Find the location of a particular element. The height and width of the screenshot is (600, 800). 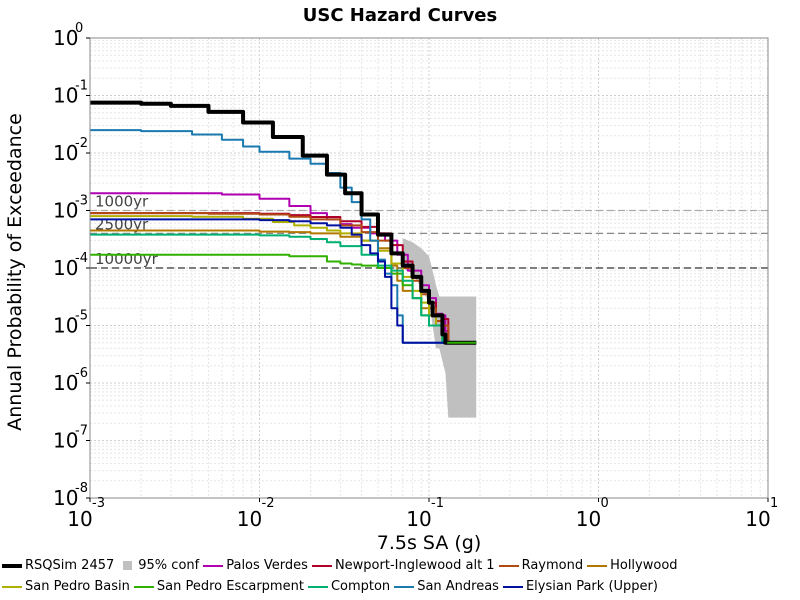

x-tick-exponent: 1 is located at coordinates (774, 503).